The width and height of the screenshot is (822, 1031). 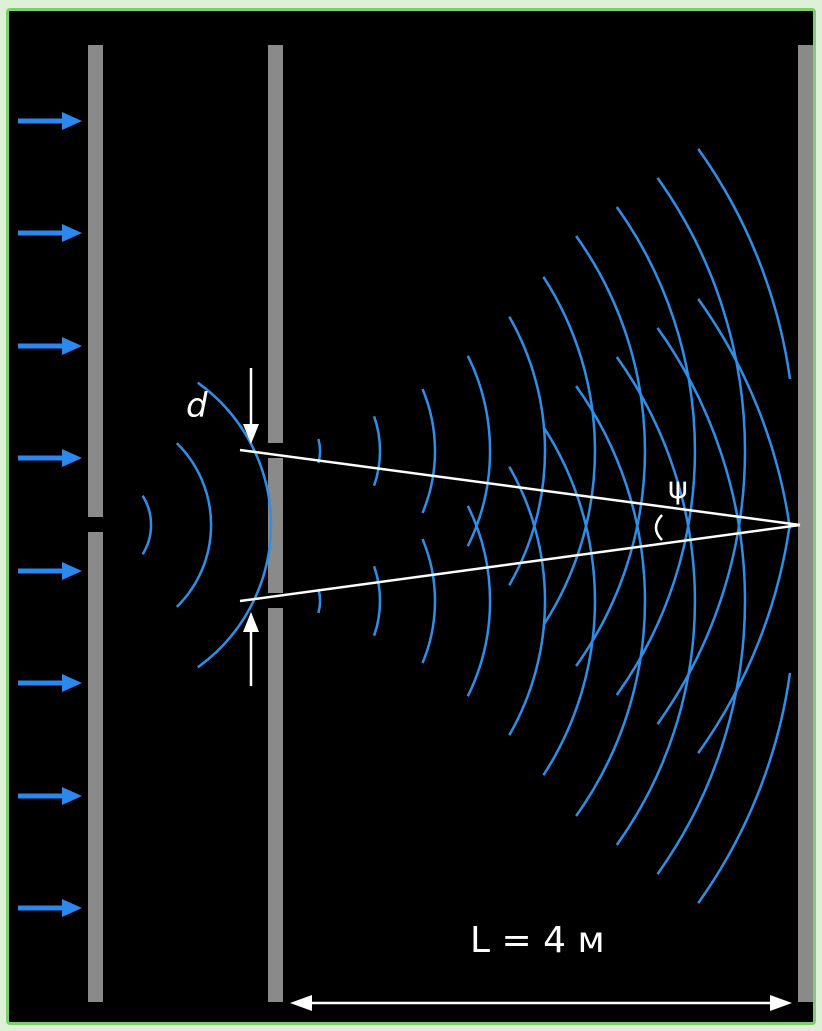 I want to click on single-slit-screen, so click(x=95, y=523).